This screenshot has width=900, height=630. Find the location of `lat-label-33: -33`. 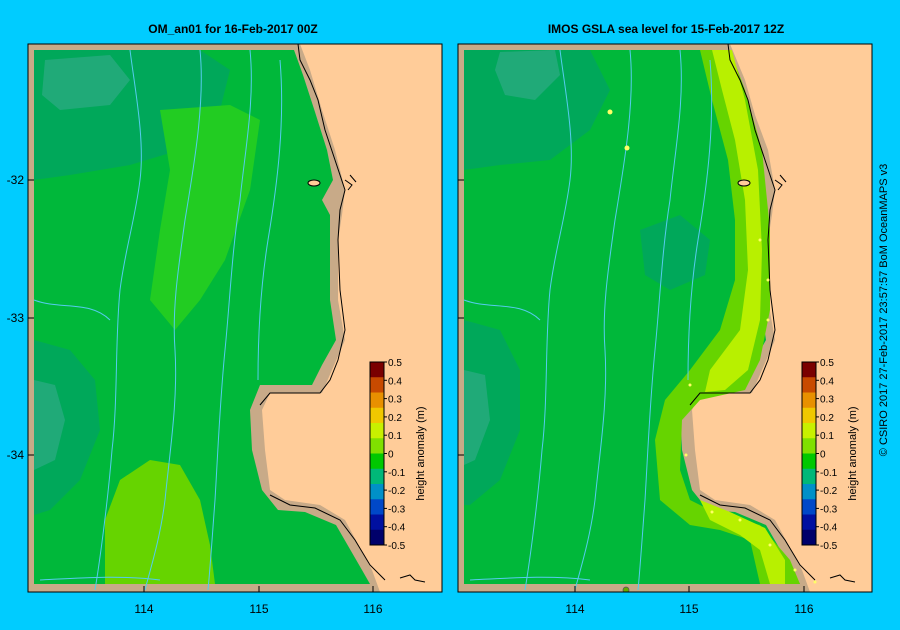

lat-label-33: -33 is located at coordinates (16, 318).